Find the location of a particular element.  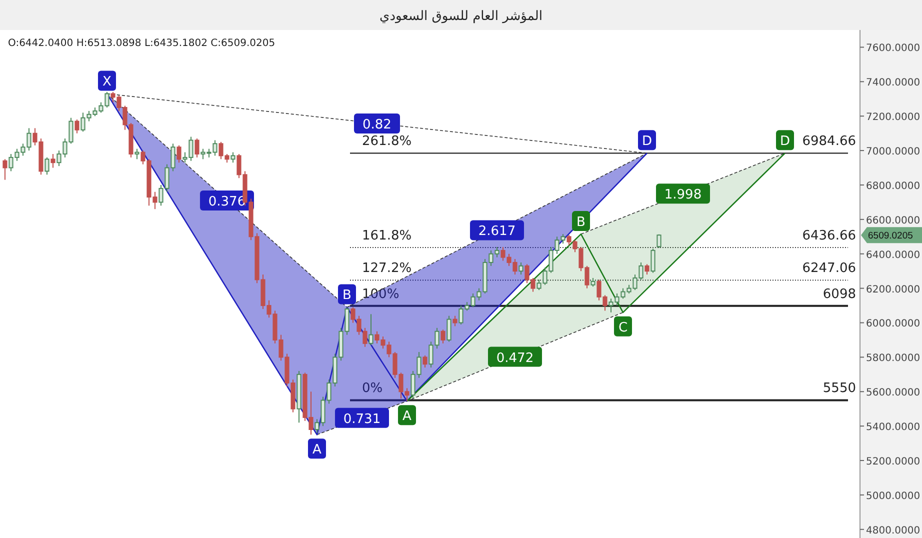

annotation: 0% is located at coordinates (372, 388).